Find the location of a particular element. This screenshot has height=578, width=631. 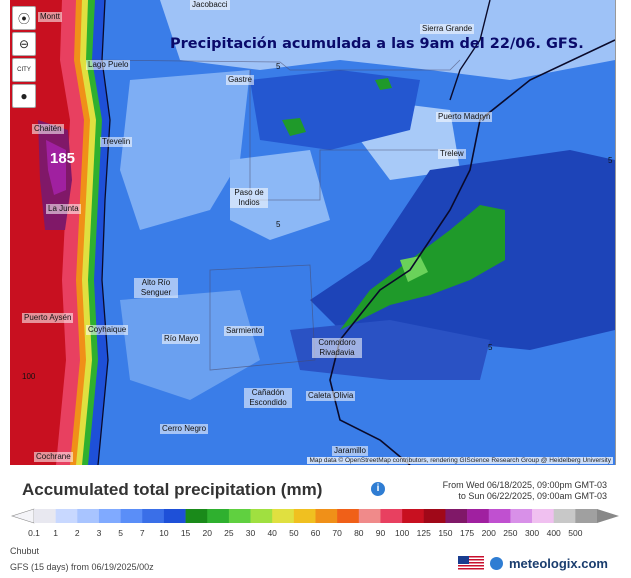

legend-title: Accumulated total precipitation (mm) is located at coordinates (172, 489).